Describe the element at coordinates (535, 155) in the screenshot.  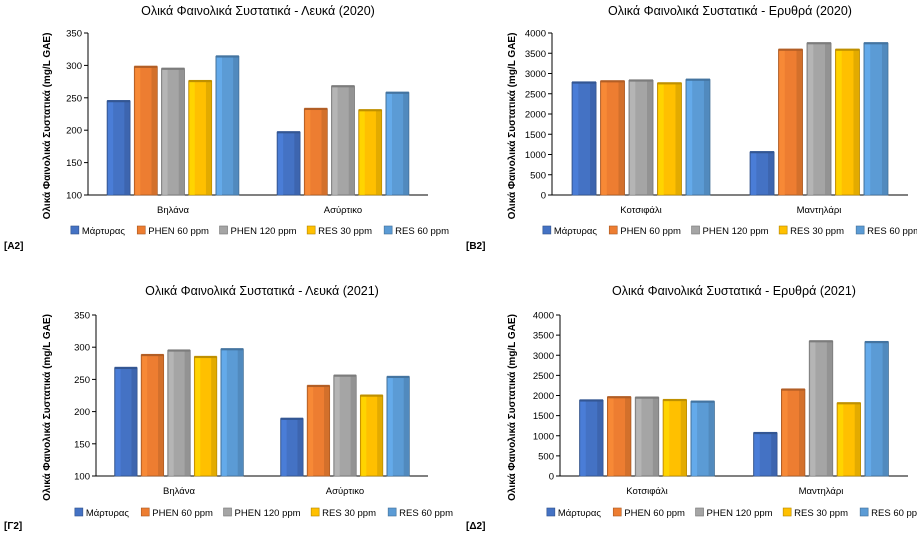
I see `y-tick-label: 1000` at that location.